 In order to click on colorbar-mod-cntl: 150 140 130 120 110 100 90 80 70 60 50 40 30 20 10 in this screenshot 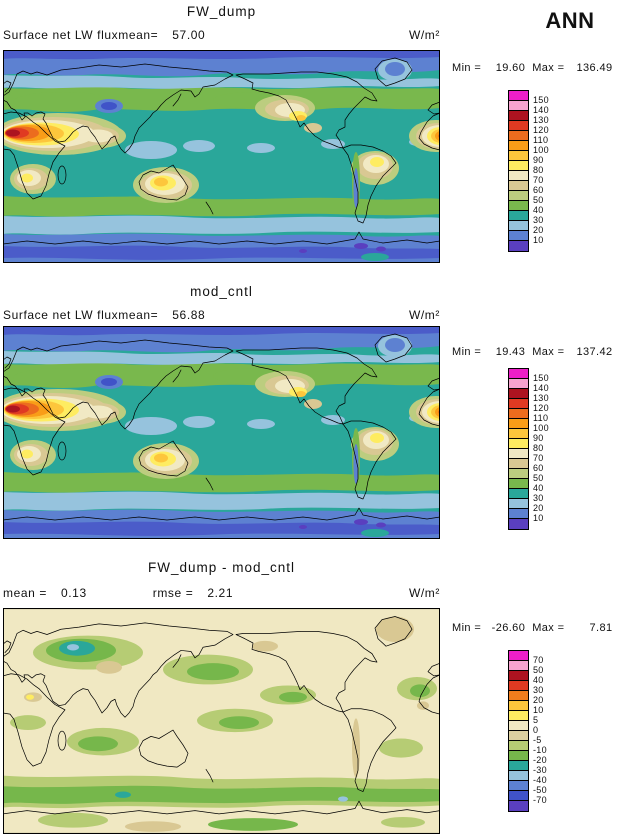, I will do `click(528, 449)`.